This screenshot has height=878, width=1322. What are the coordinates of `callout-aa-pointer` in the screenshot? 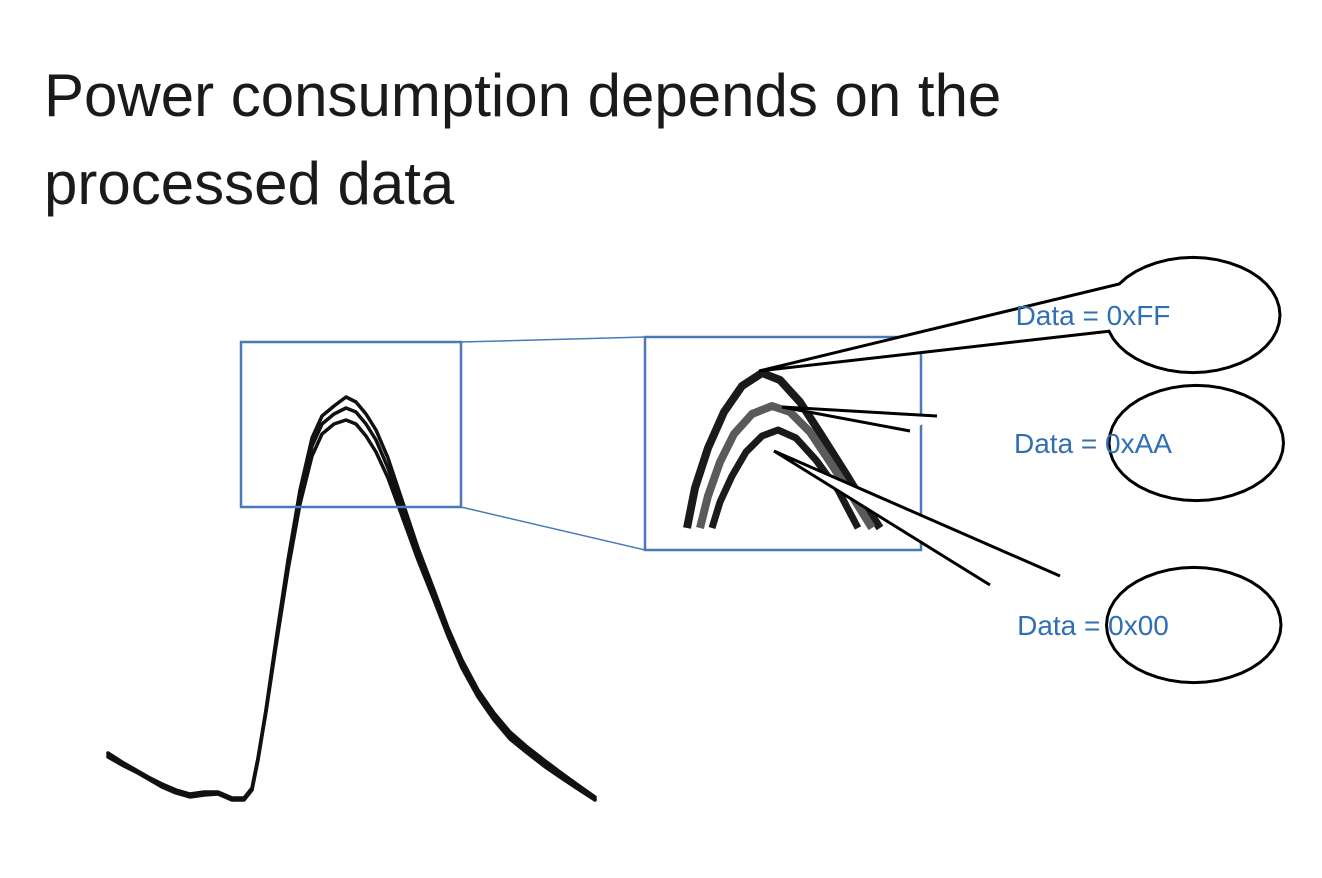 It's located at (859, 419).